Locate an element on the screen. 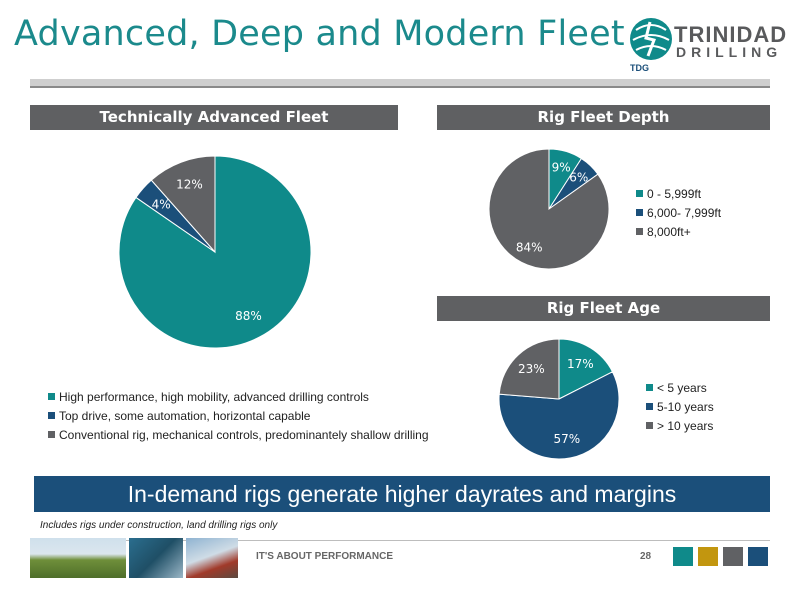  legend-item: > 10 years is located at coordinates (680, 425).